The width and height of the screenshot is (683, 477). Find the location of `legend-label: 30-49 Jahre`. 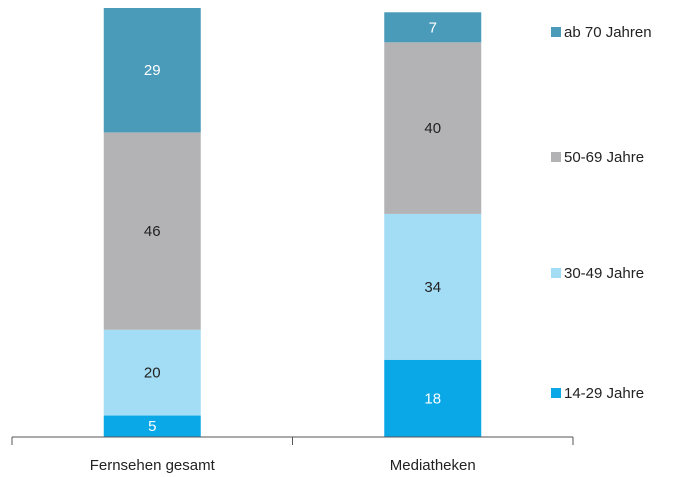

legend-label: 30-49 Jahre is located at coordinates (604, 273).